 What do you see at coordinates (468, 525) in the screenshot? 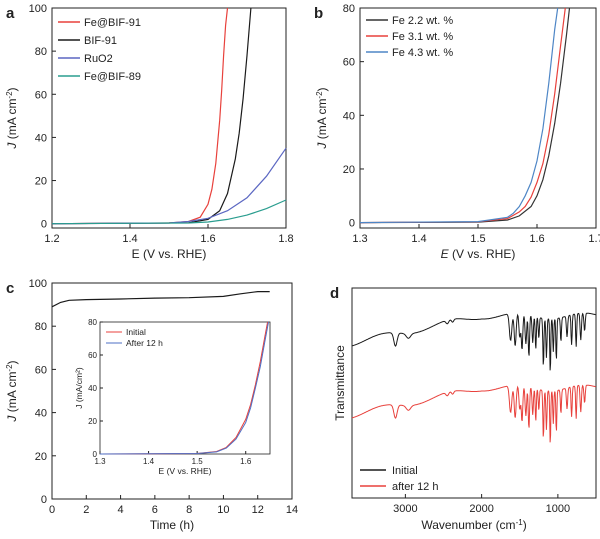
I see `panel-d-xlabel-main: Wavenumber (cm` at bounding box center [468, 525].